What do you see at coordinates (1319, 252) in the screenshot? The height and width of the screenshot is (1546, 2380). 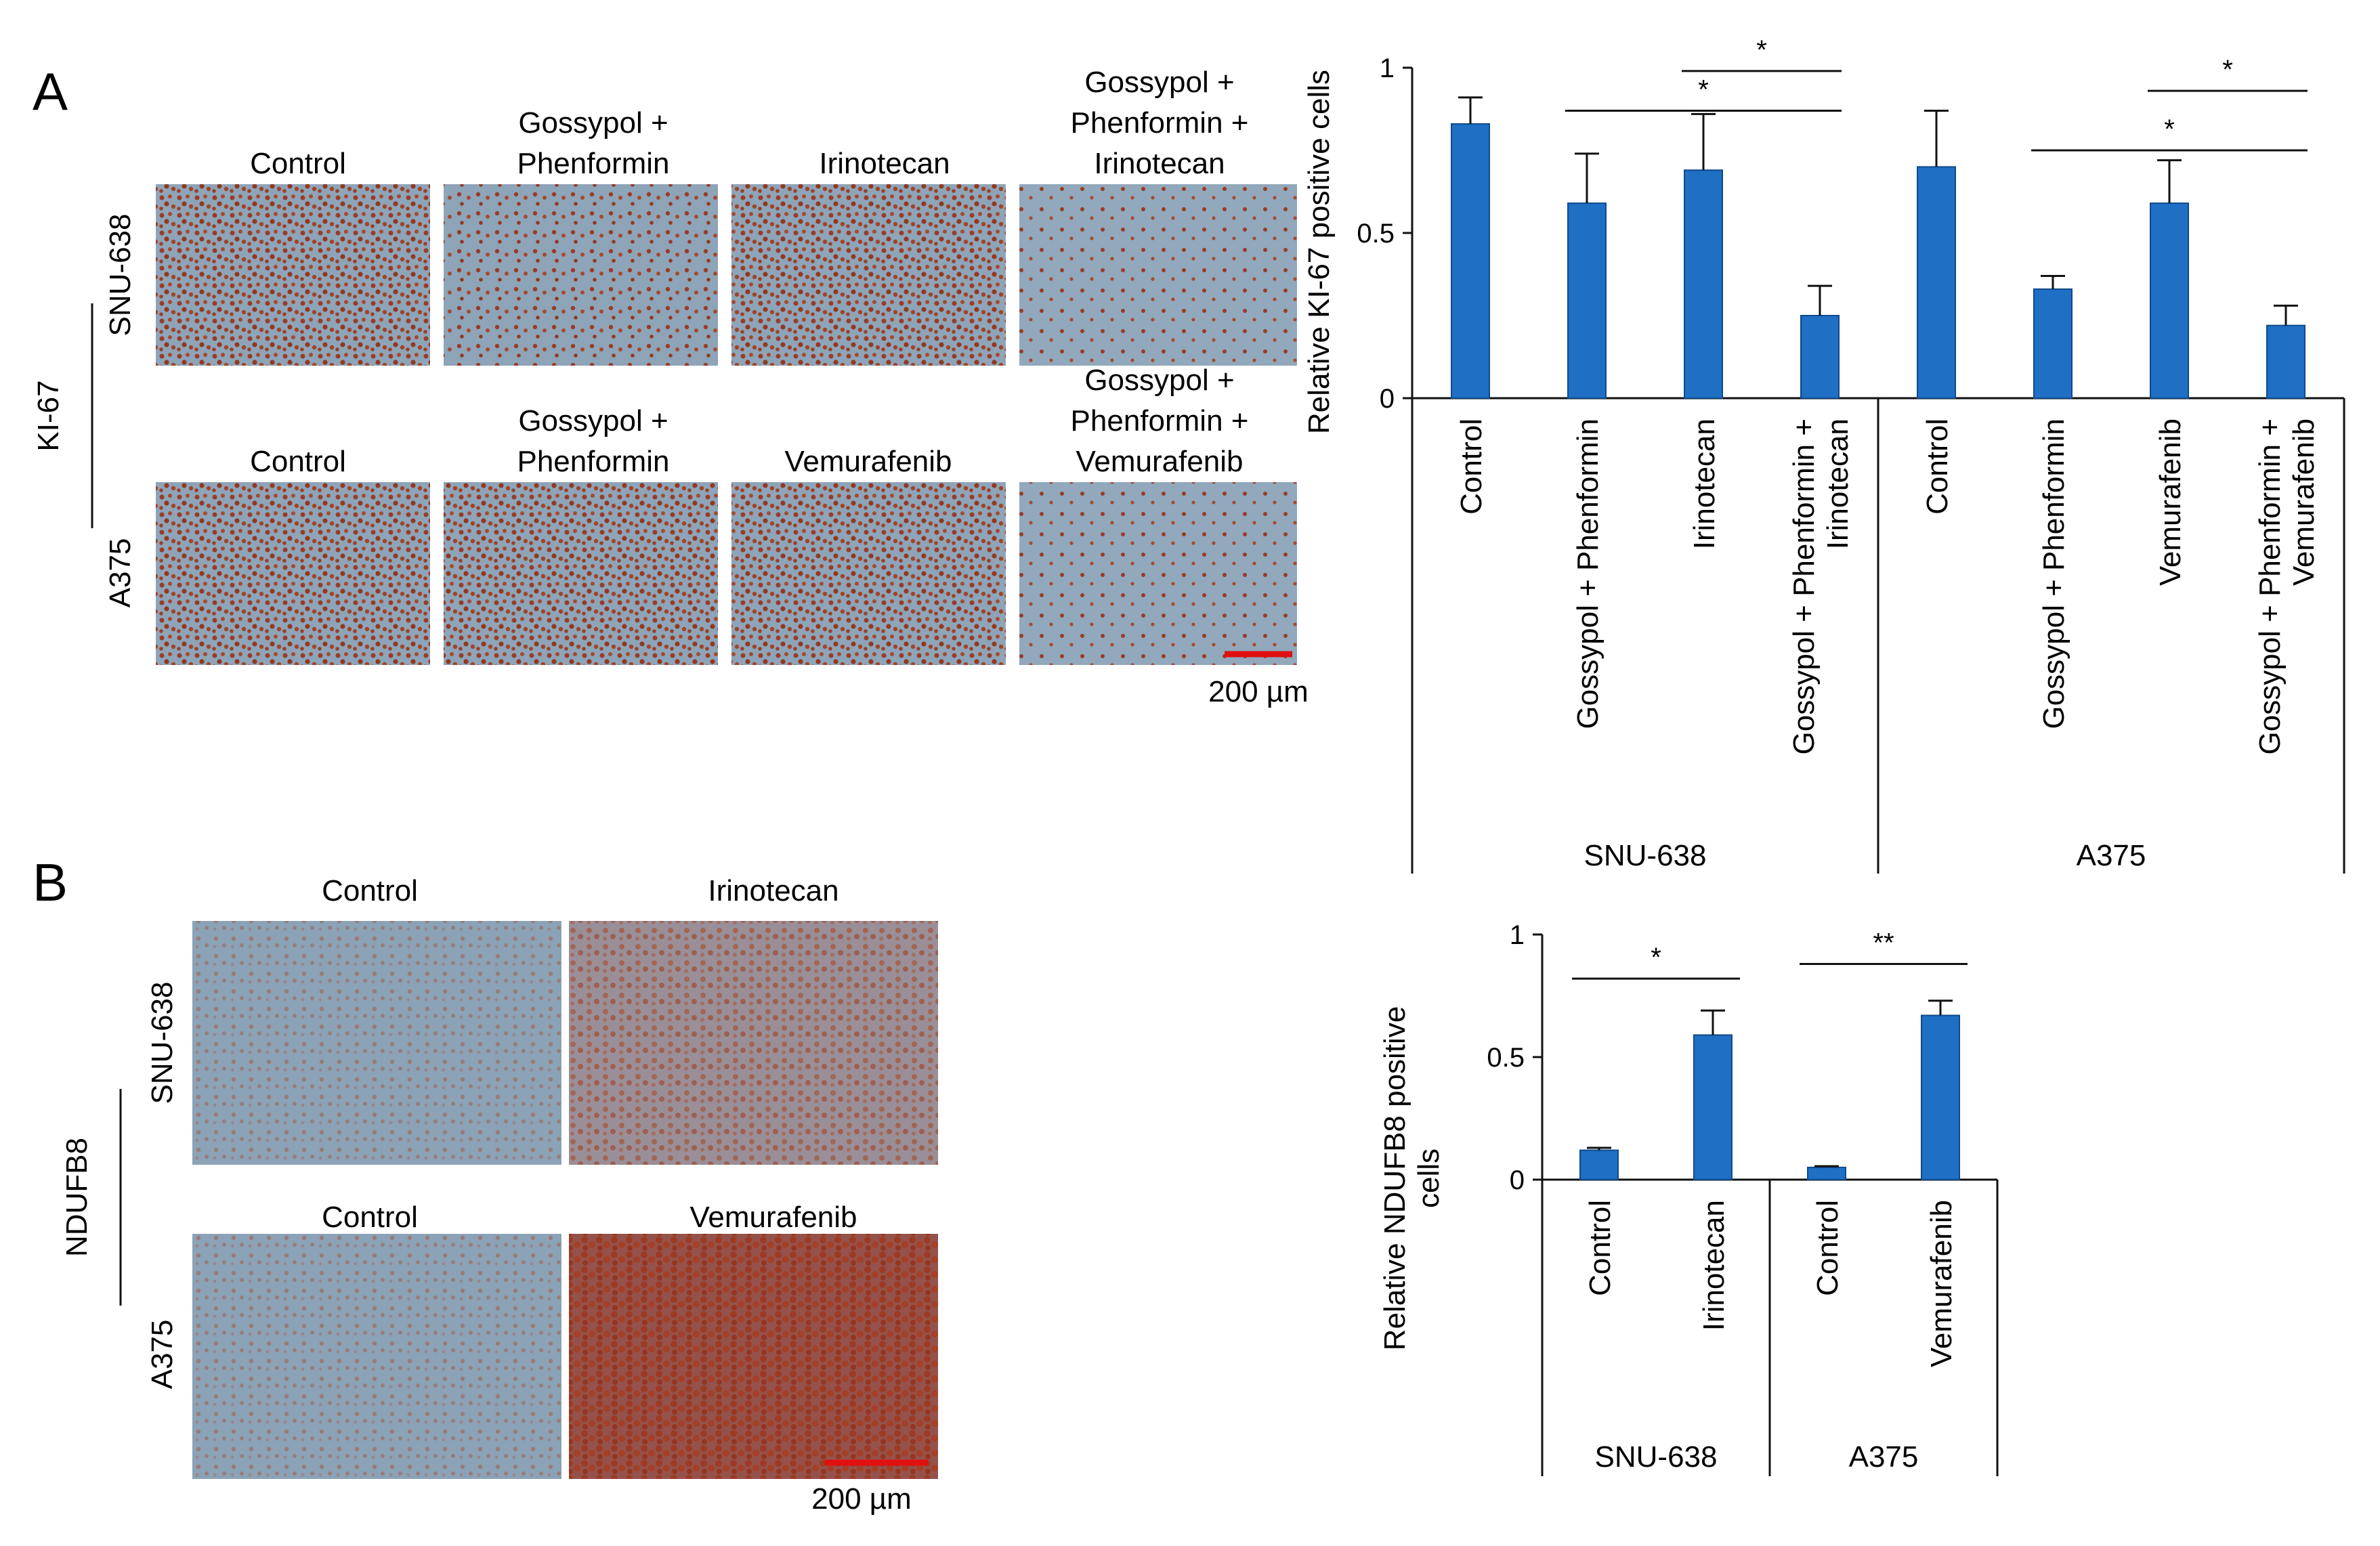 I see `y-axis-label: Relative KI-67 positive cells` at bounding box center [1319, 252].